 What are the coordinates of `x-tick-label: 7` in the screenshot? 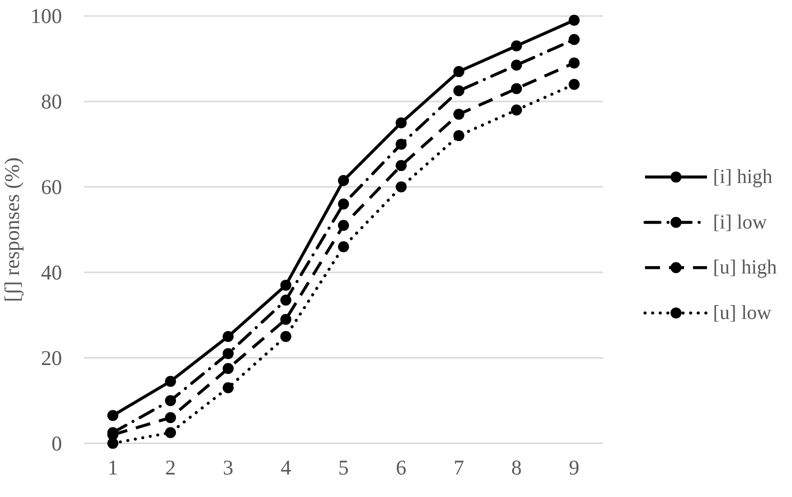 It's located at (459, 467).